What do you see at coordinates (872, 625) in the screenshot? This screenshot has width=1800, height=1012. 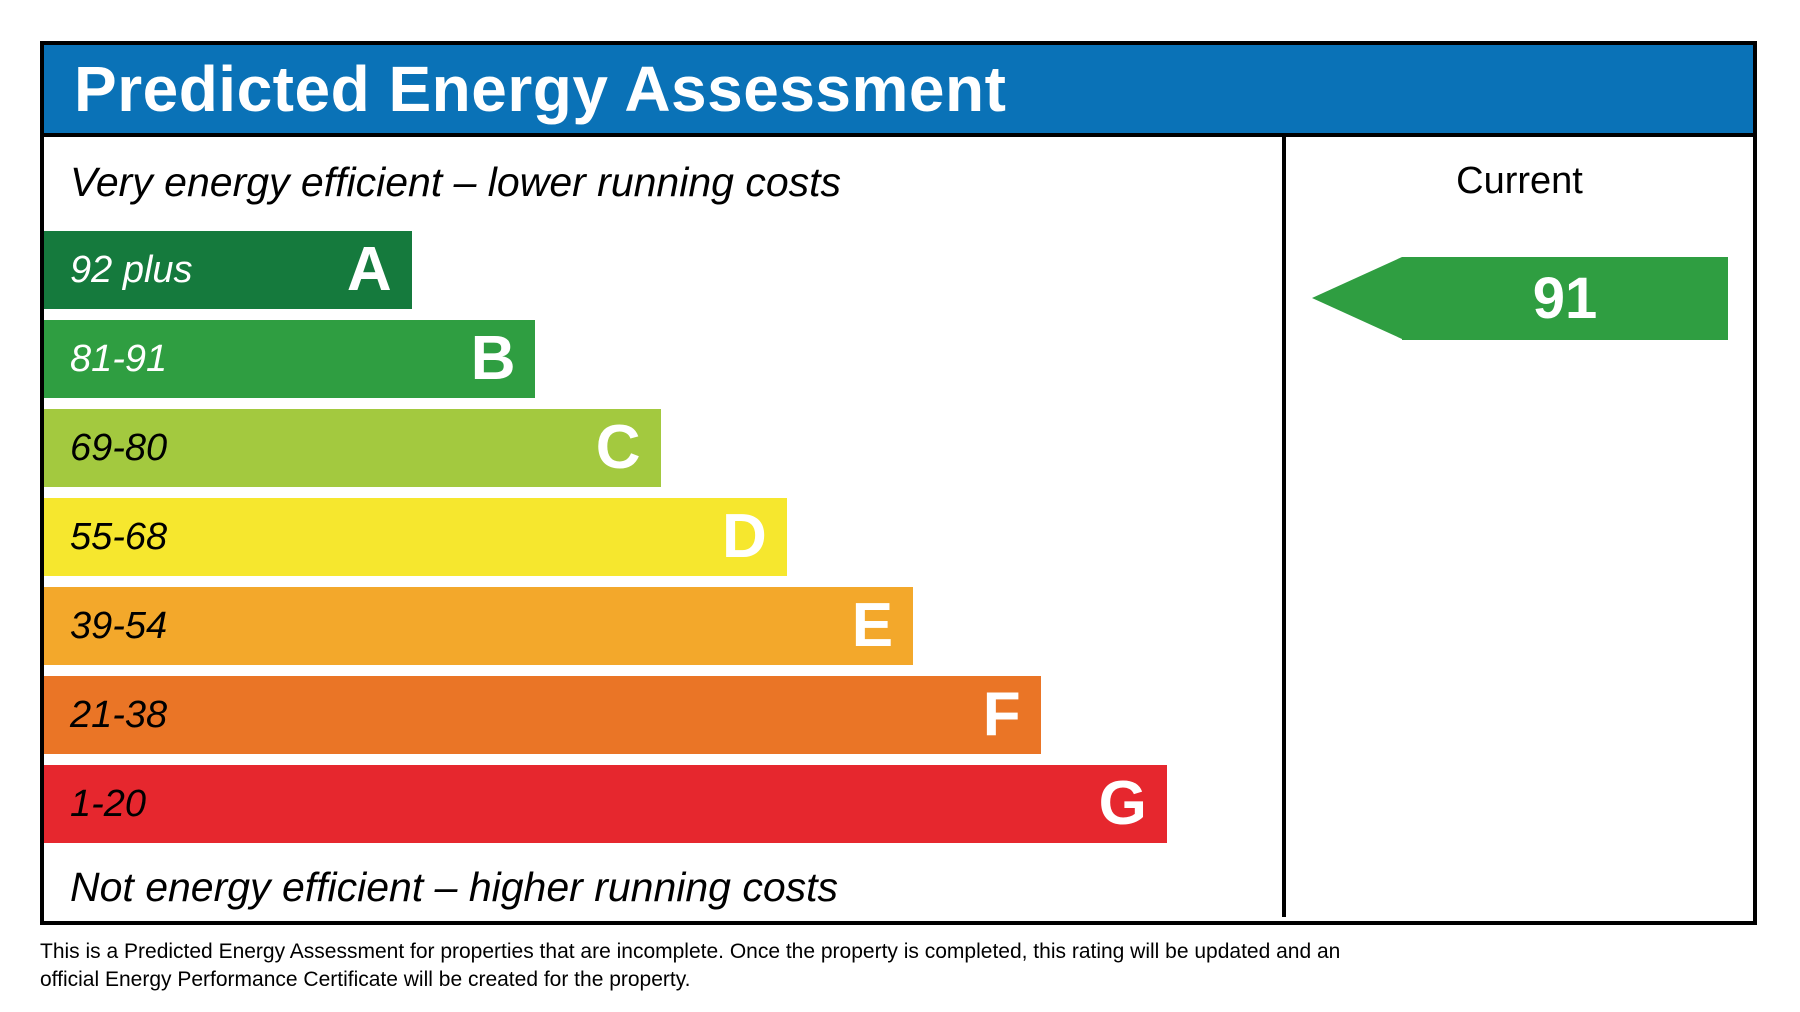 I see `band-letter: E` at bounding box center [872, 625].